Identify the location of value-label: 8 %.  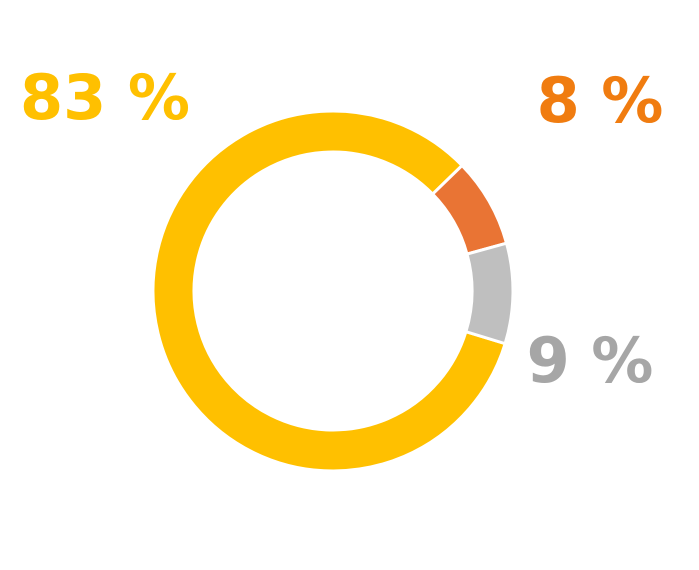
(600, 100).